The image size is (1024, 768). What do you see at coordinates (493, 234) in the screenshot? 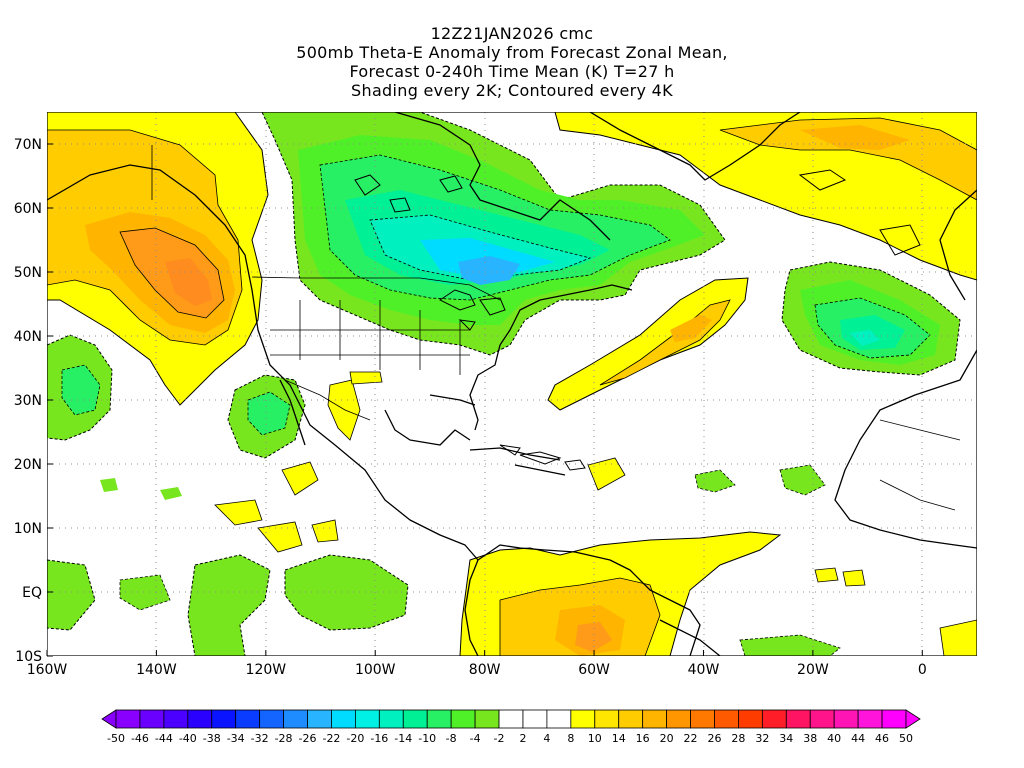
I see `canada-cold-anomaly` at bounding box center [493, 234].